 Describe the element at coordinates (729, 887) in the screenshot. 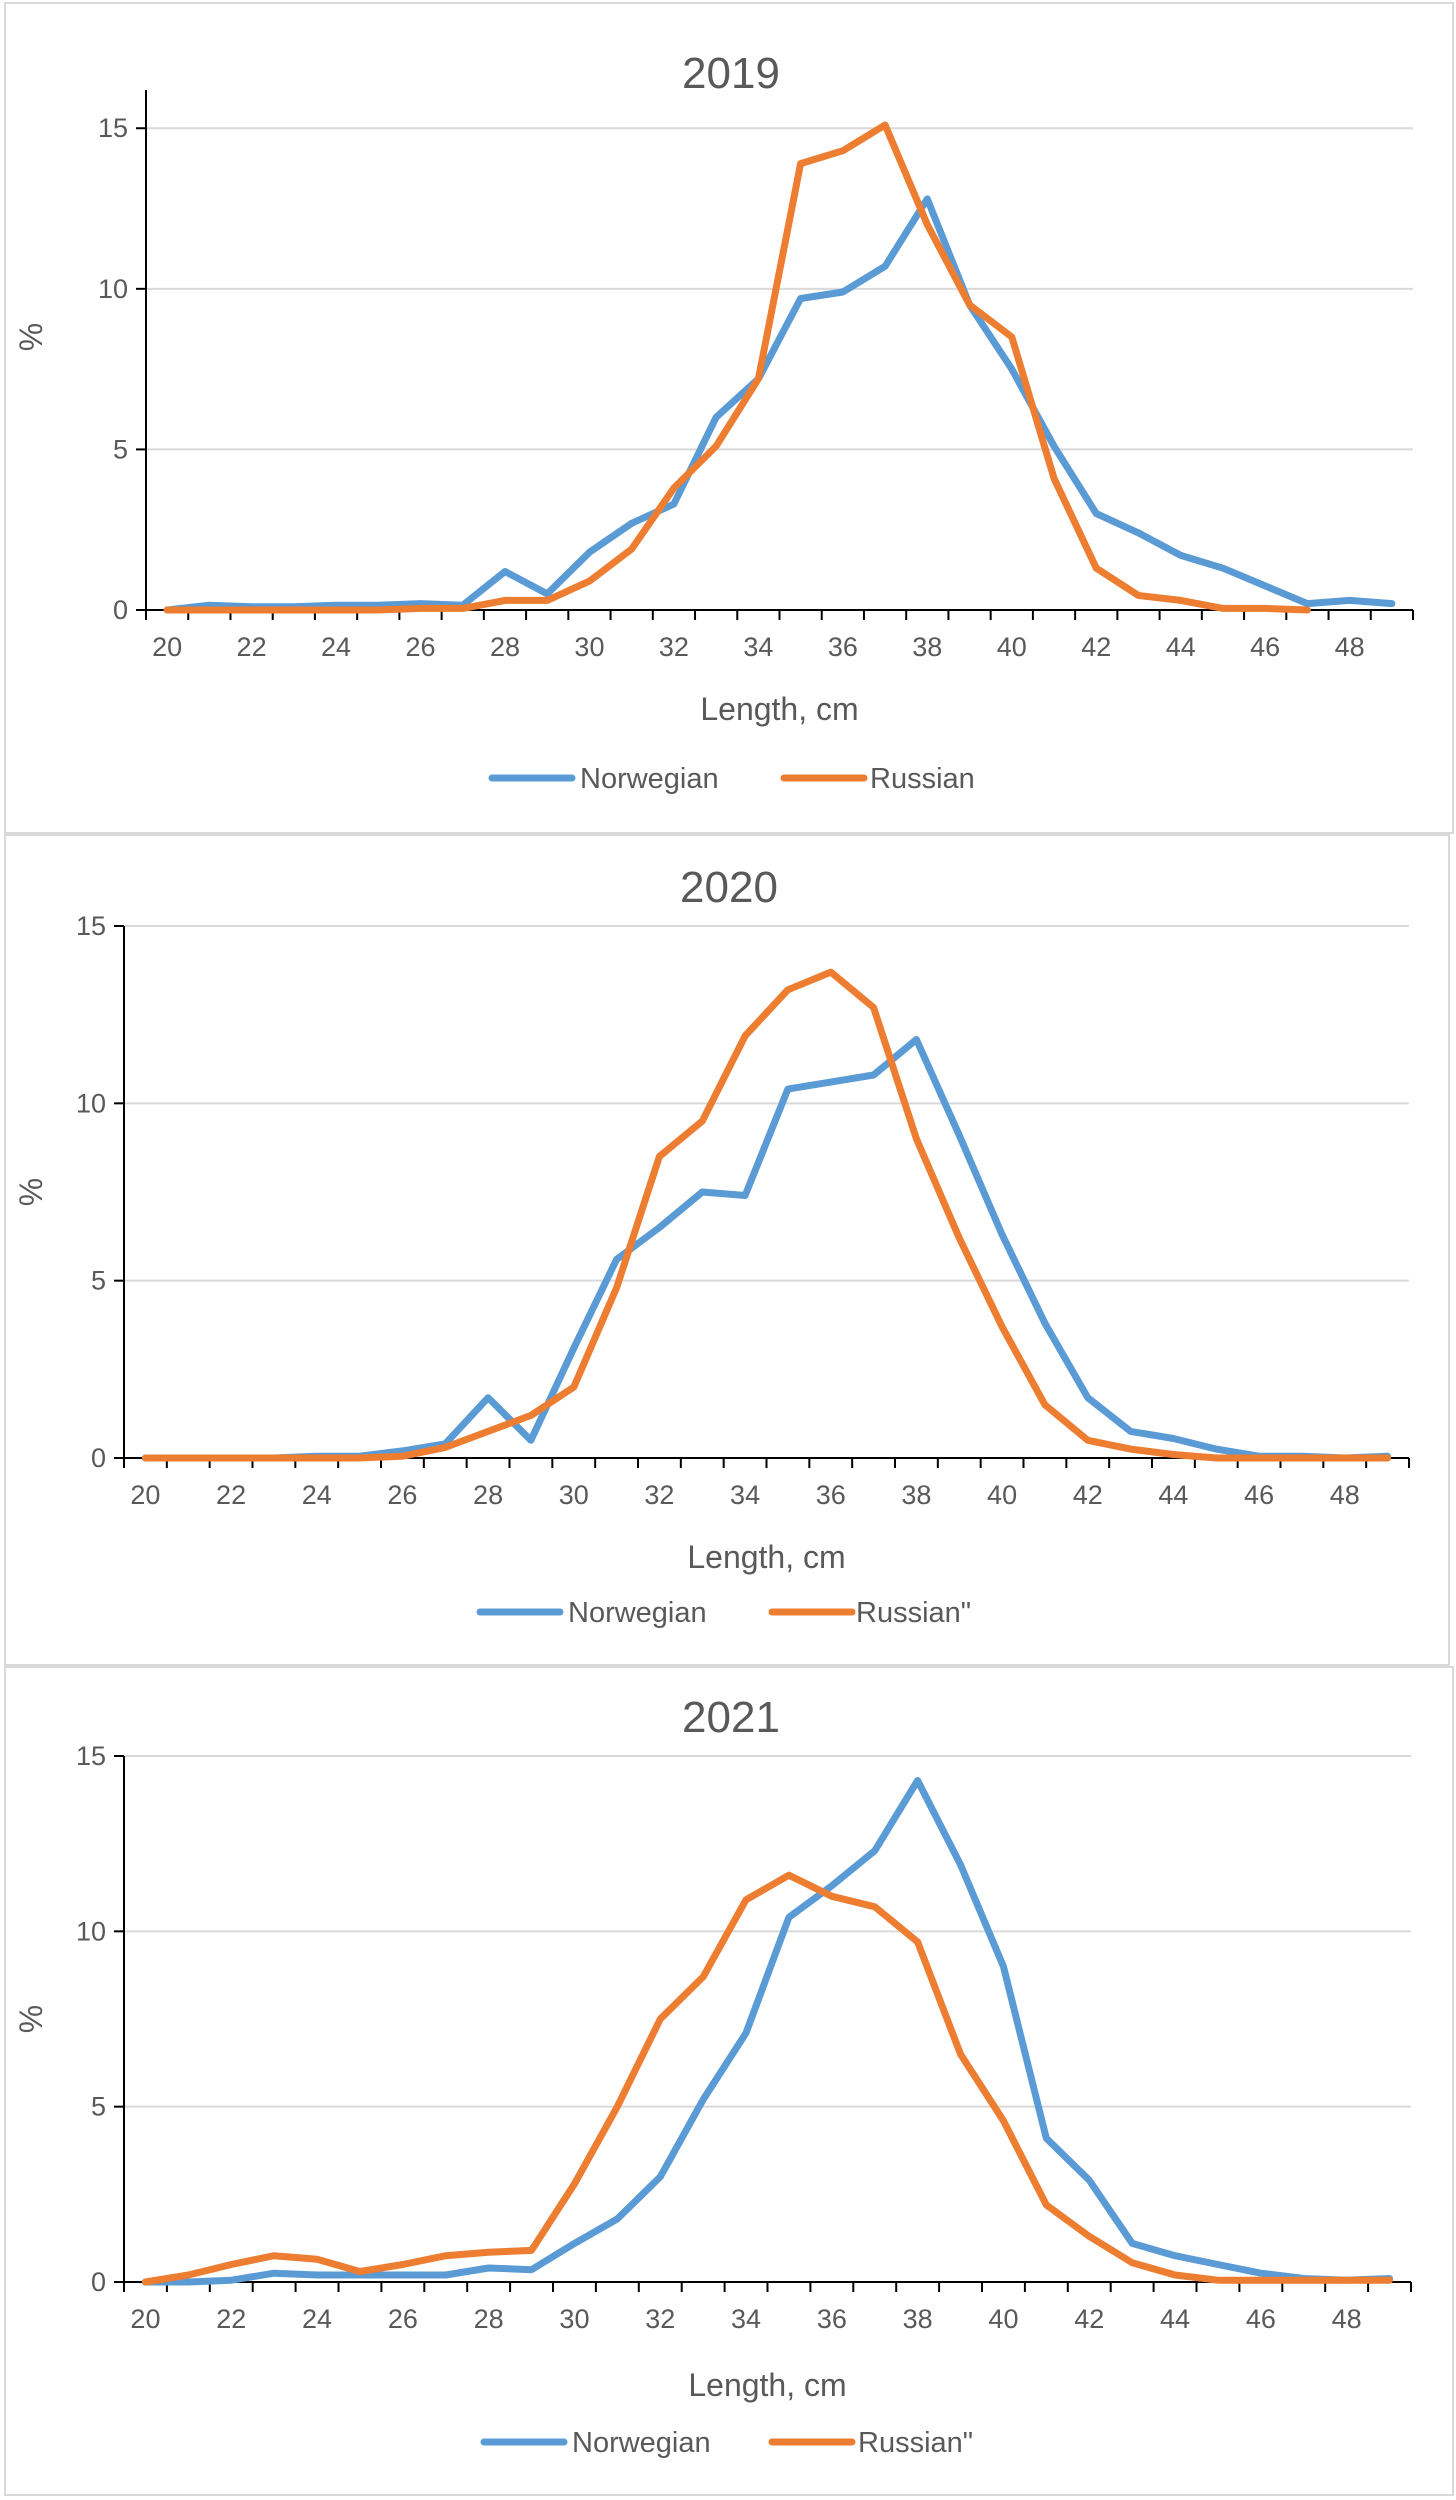

I see `chart-title: 2020` at that location.